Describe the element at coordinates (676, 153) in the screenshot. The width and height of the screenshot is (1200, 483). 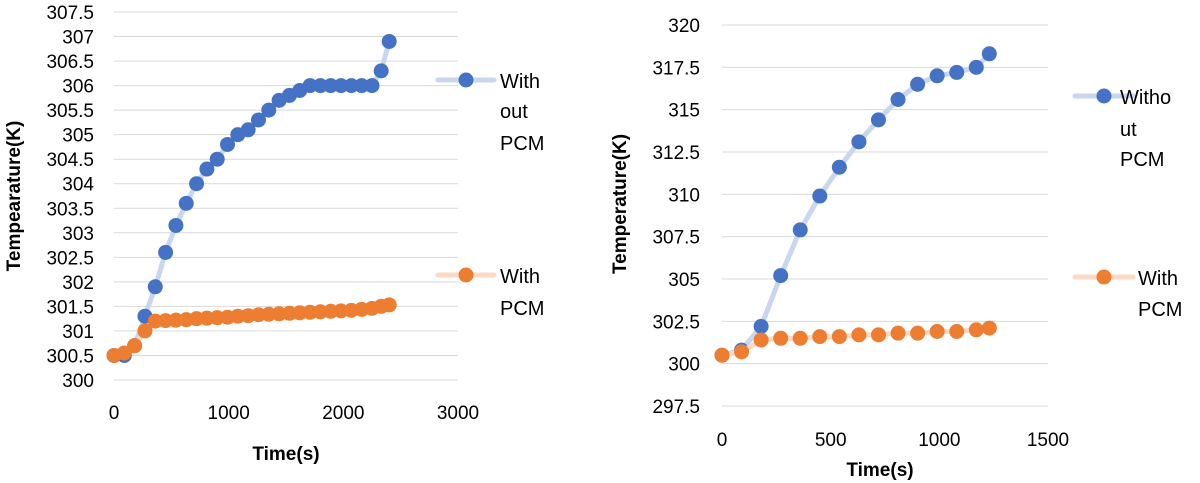
I see `y-tick-label: 312.5` at that location.